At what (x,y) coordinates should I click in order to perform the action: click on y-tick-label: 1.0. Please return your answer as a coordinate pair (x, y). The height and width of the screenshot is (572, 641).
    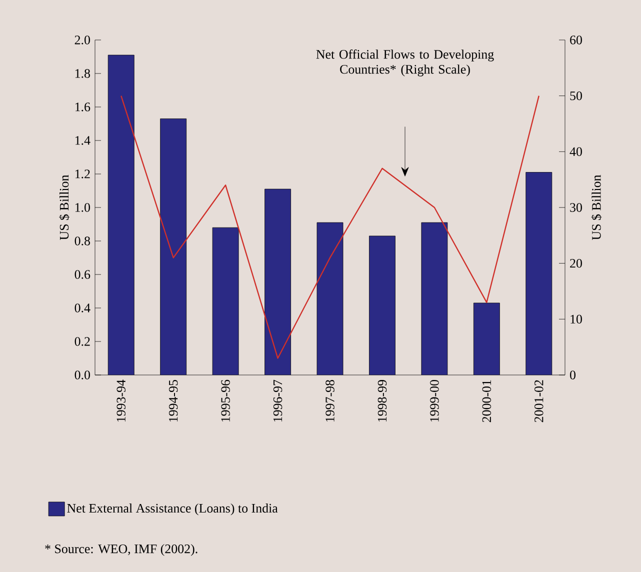
    Looking at the image, I should click on (82, 207).